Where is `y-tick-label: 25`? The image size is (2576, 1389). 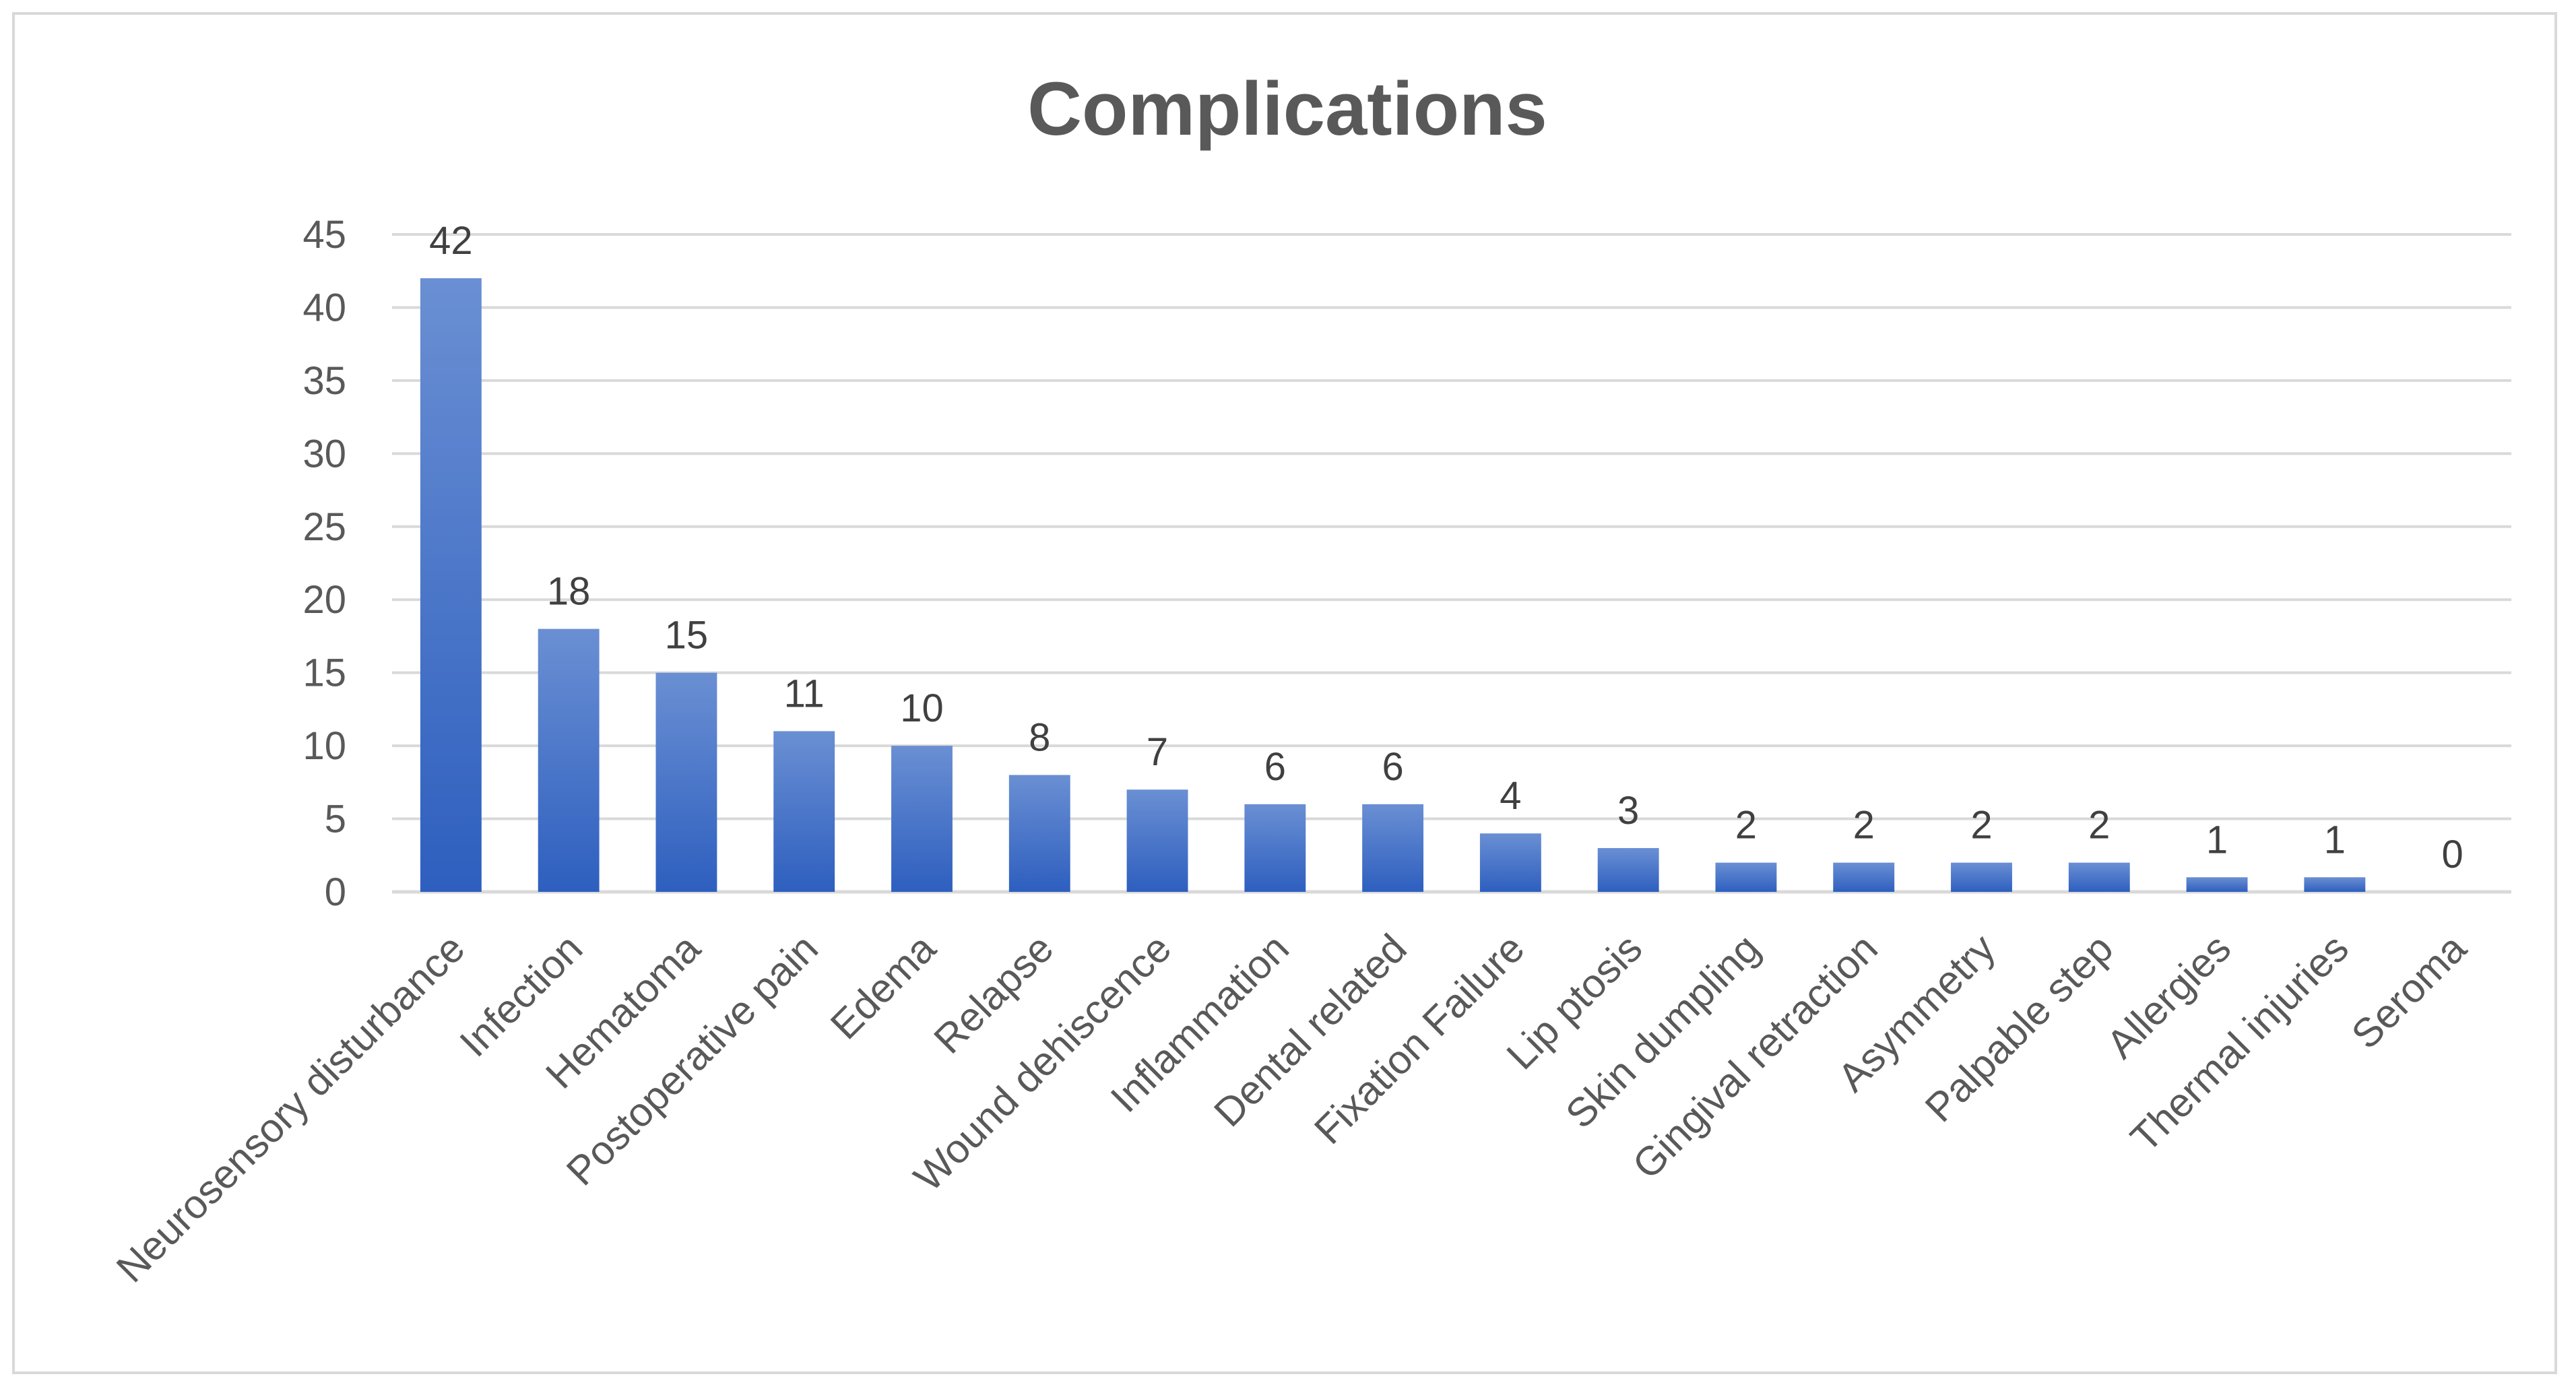 y-tick-label: 25 is located at coordinates (324, 527).